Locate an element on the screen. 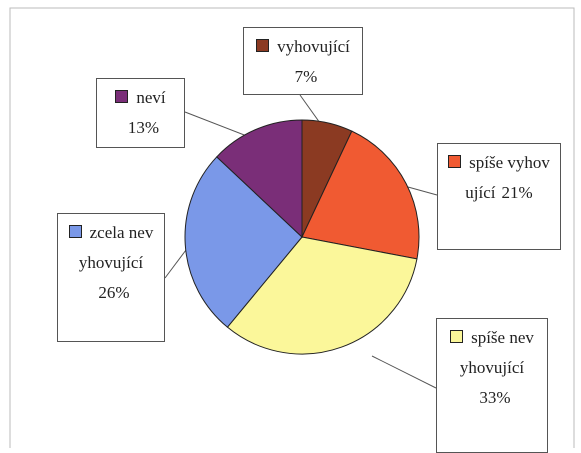 Image resolution: width=581 pixels, height=453 pixels. value-label: 33% is located at coordinates (495, 397).